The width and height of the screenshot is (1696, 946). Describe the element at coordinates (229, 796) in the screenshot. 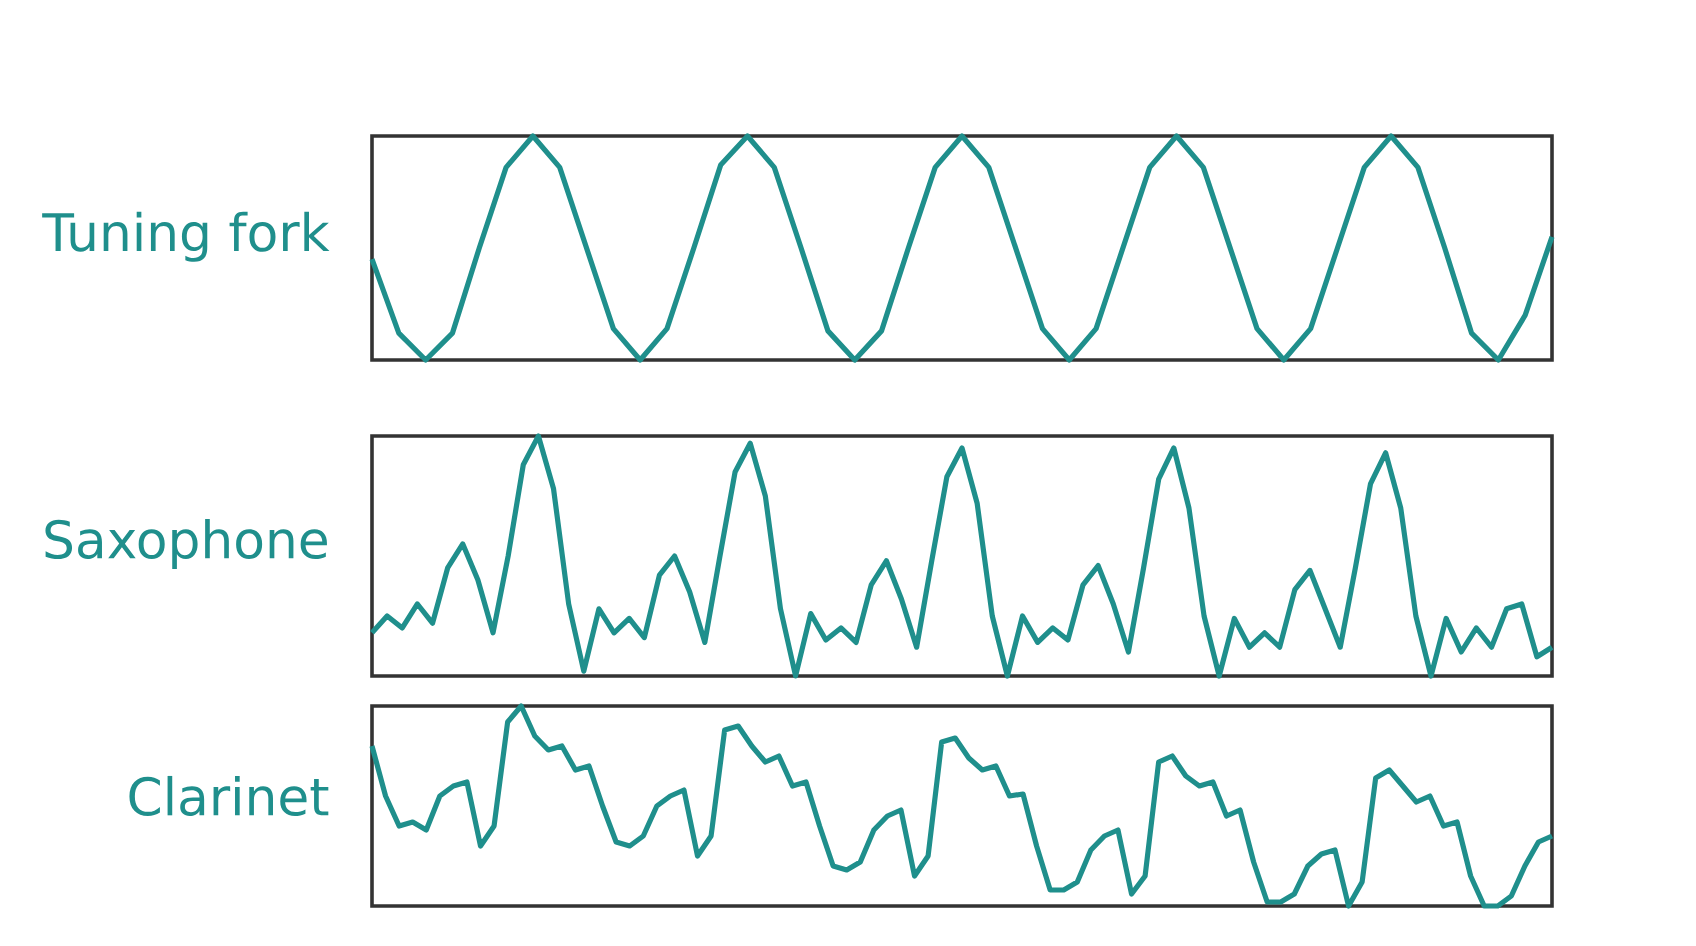

I see `y-axis-title: Clarinet` at that location.